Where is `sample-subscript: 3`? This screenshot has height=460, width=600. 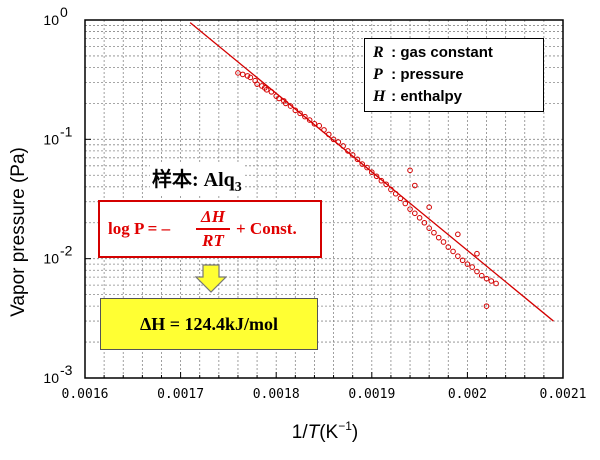
sample-subscript: 3 is located at coordinates (238, 187).